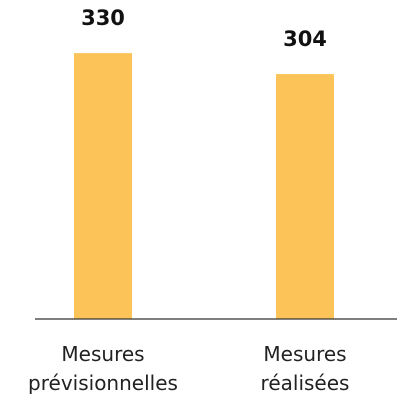  Describe the element at coordinates (204, 28) in the screenshot. I see `value-labels-group: 330 304` at that location.